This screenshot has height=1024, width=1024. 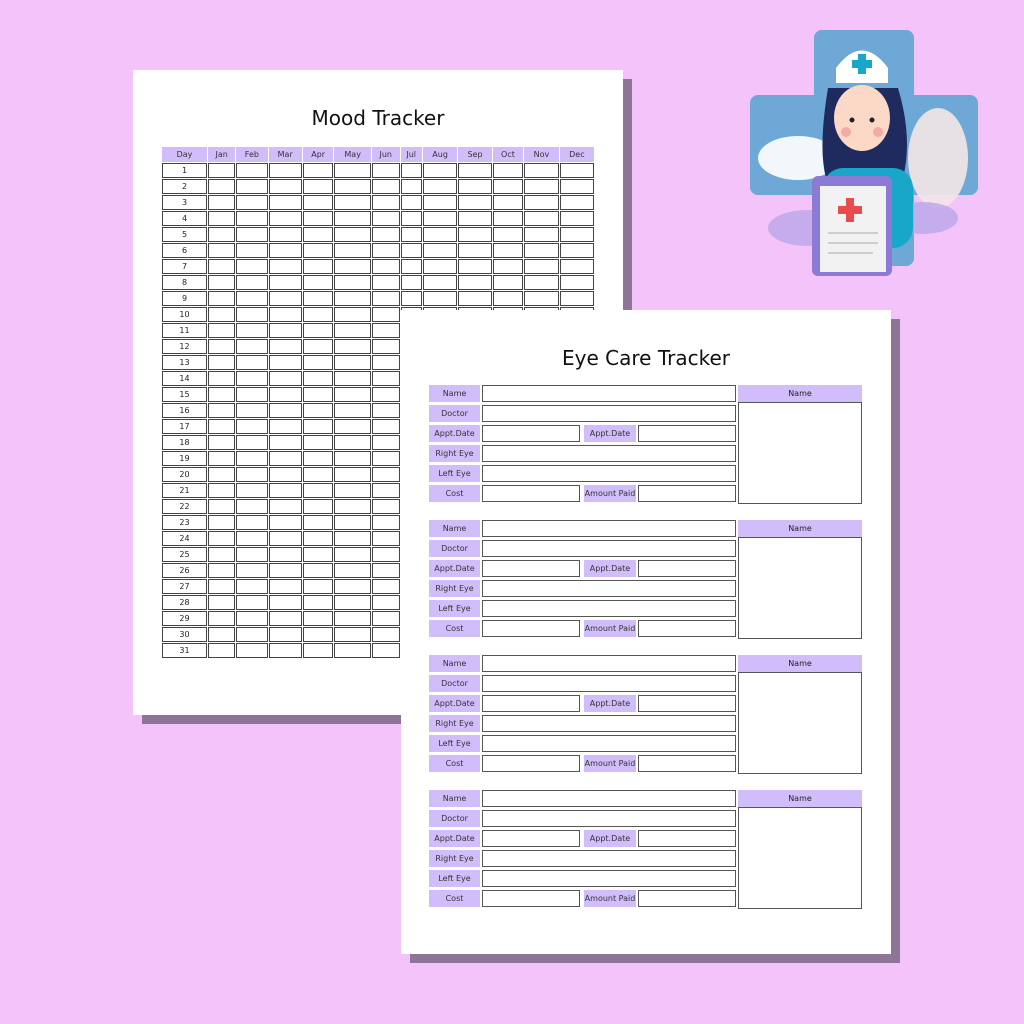 What do you see at coordinates (609, 798) in the screenshot?
I see `name-input` at bounding box center [609, 798].